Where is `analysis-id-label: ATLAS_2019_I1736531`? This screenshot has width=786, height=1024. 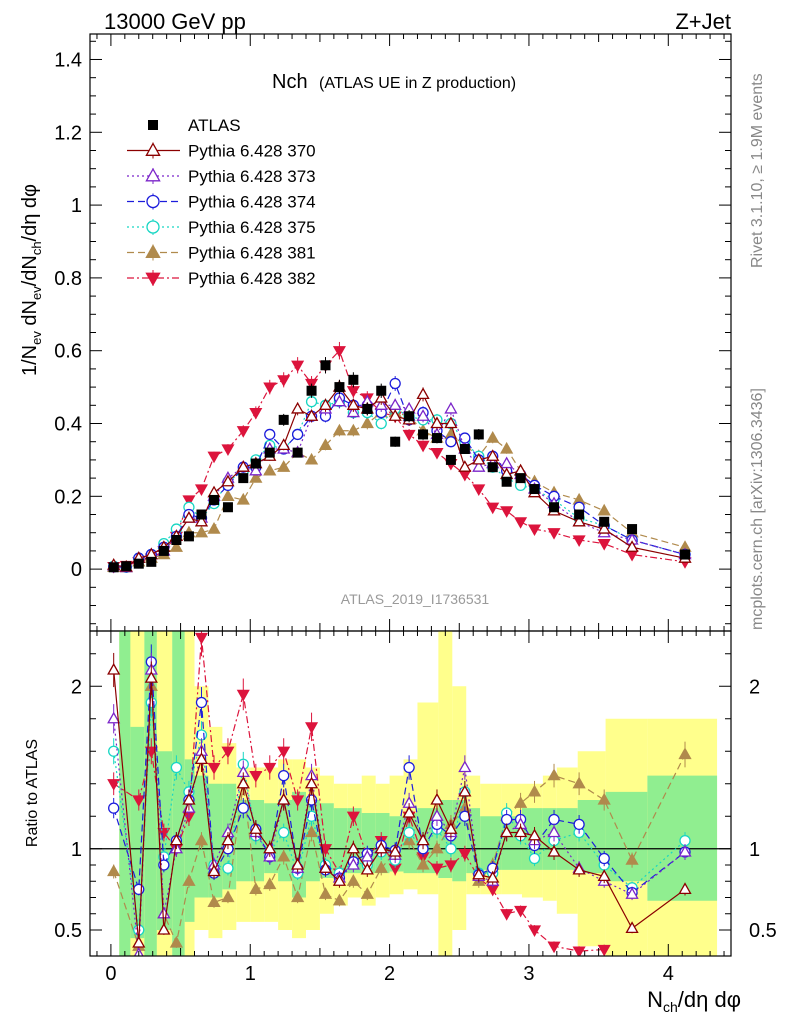
analysis-id-label: ATLAS_2019_I1736531 is located at coordinates (415, 599).